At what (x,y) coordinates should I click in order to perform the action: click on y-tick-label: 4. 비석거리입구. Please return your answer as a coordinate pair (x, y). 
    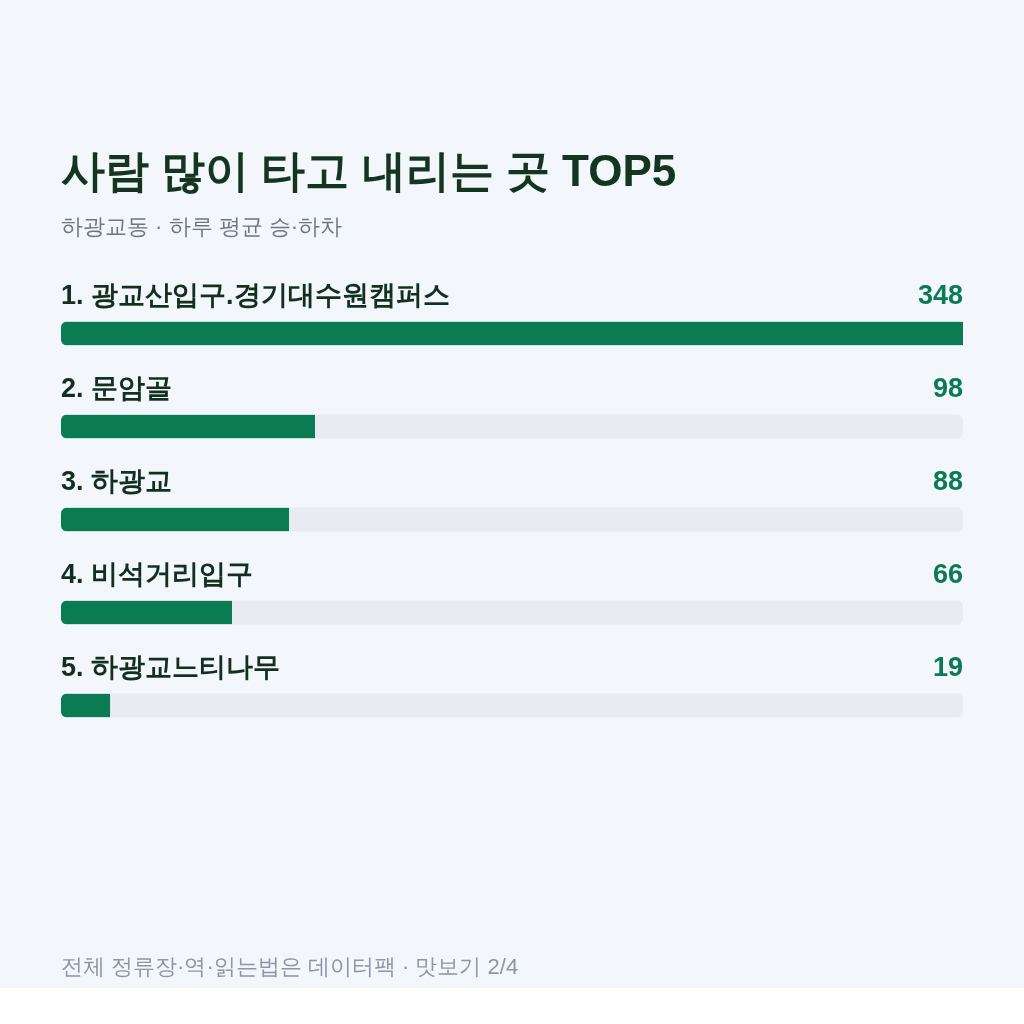
    Looking at the image, I should click on (157, 573).